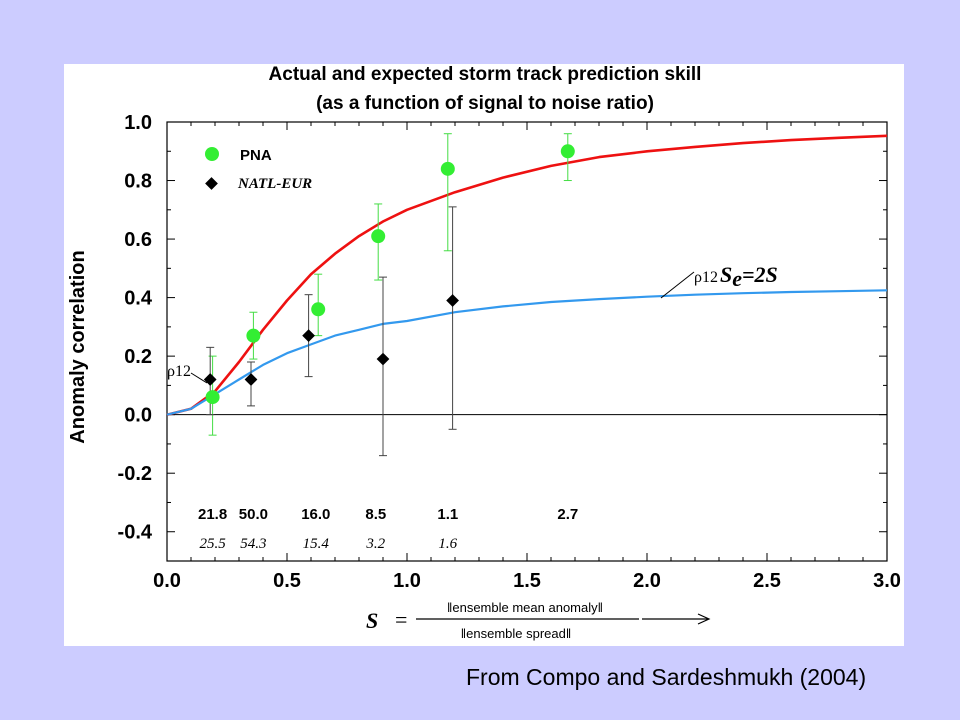  I want to click on data-points, so click(389, 274).